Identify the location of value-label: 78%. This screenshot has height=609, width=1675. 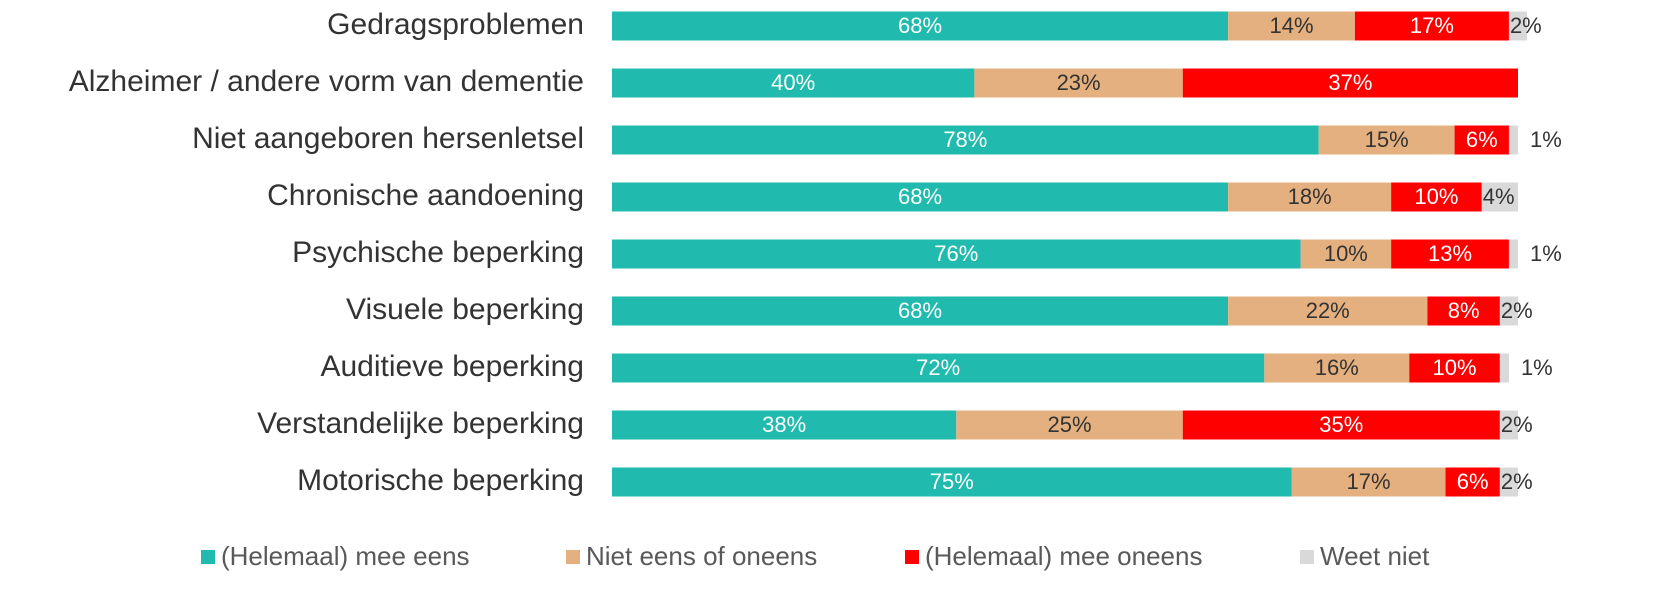
(965, 139).